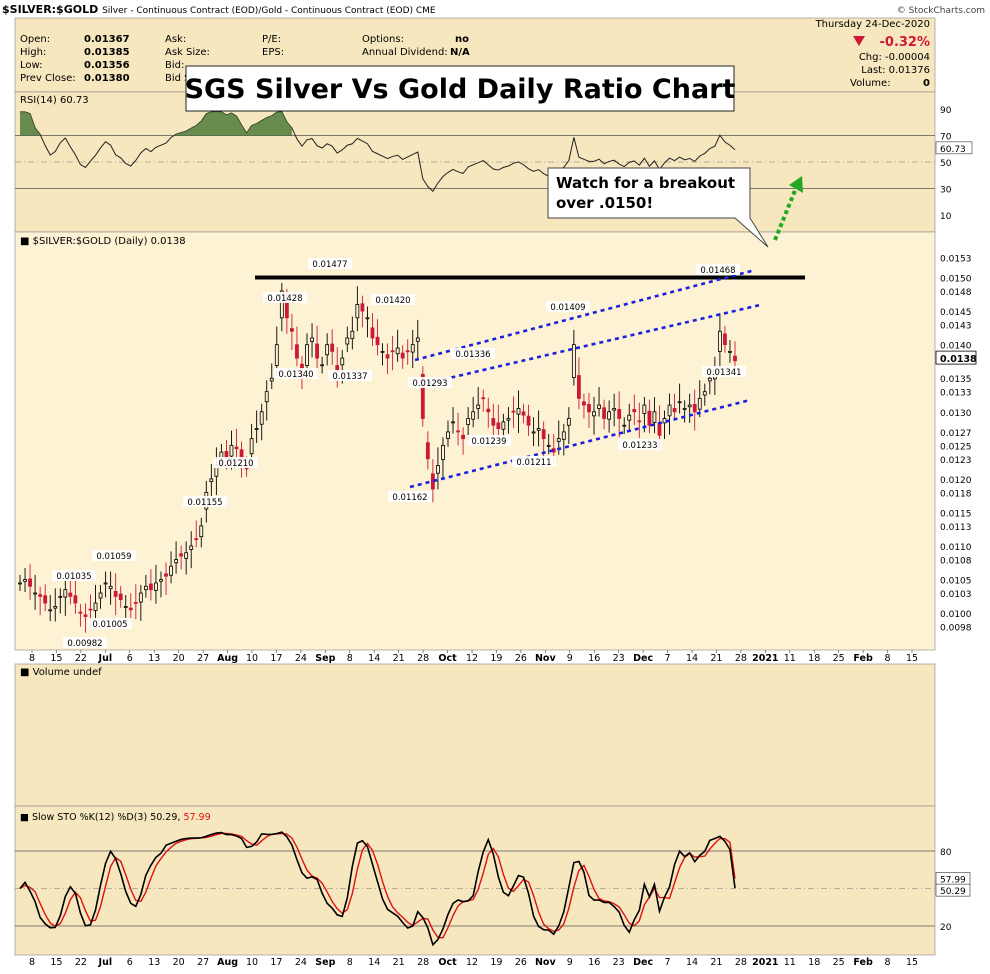 Image resolution: width=990 pixels, height=974 pixels. What do you see at coordinates (227, 658) in the screenshot?
I see `x-axis-label-top: Aug` at bounding box center [227, 658].